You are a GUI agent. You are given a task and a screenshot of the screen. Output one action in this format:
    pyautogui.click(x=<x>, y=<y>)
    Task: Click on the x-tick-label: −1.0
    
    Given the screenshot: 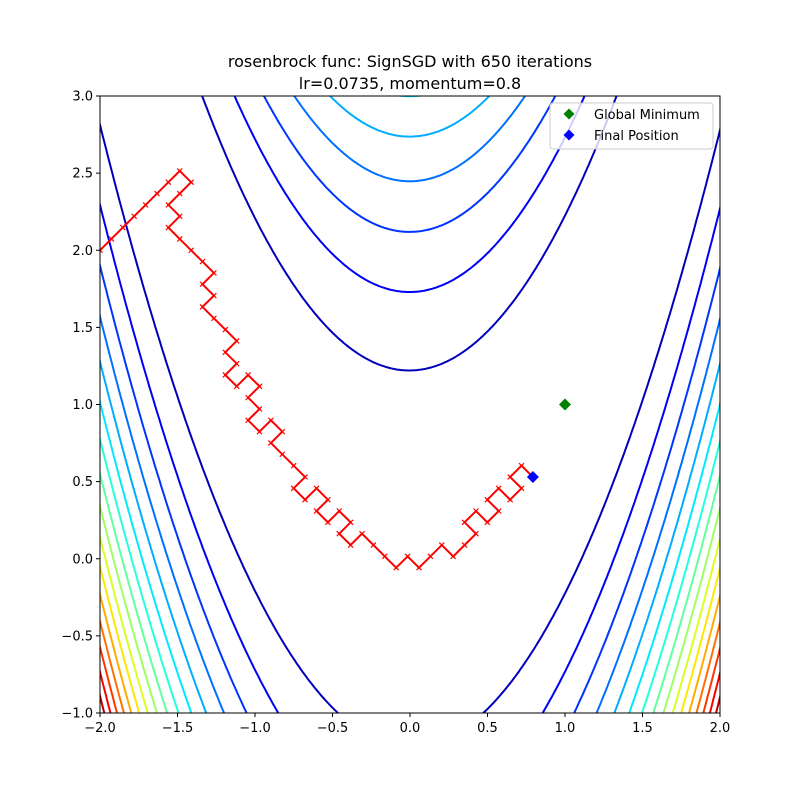 What is the action you would take?
    pyautogui.click(x=255, y=728)
    